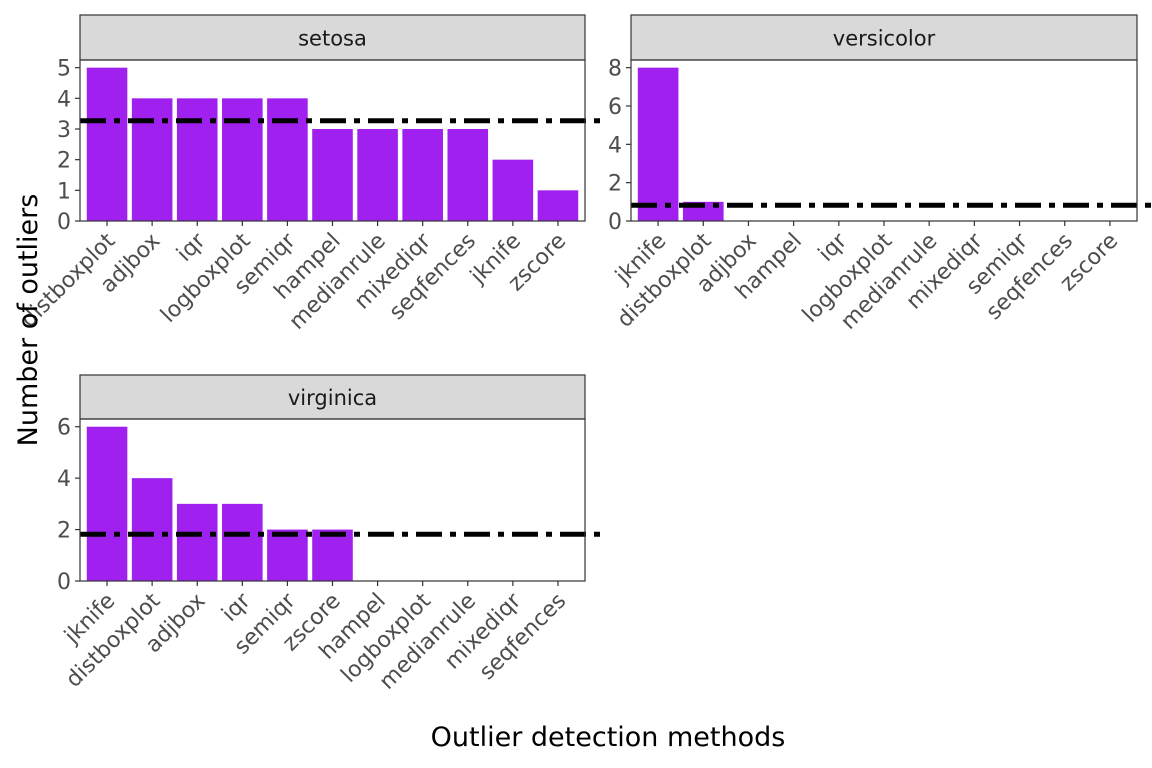 The width and height of the screenshot is (1152, 768). What do you see at coordinates (64, 69) in the screenshot?
I see `y-tick-label: 5` at bounding box center [64, 69].